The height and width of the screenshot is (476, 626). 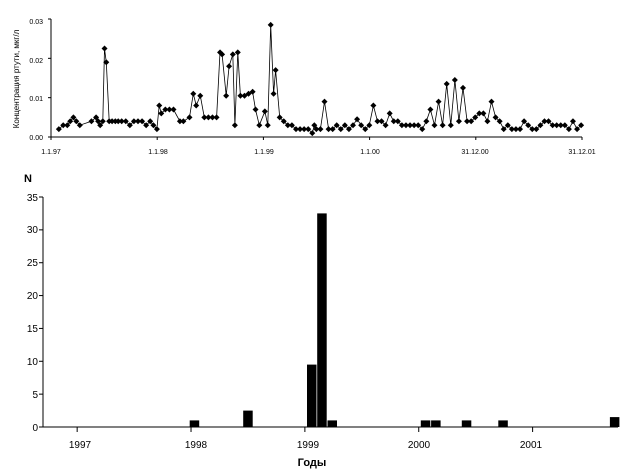 What do you see at coordinates (370, 152) in the screenshot?
I see `top-x-tick-label: 1.1.00` at bounding box center [370, 152].